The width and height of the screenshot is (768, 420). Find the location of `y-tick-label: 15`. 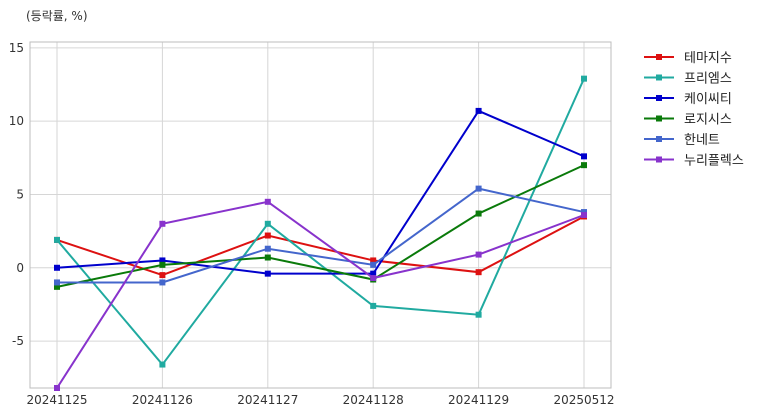

y-tick-label: 15 is located at coordinates (16, 48).